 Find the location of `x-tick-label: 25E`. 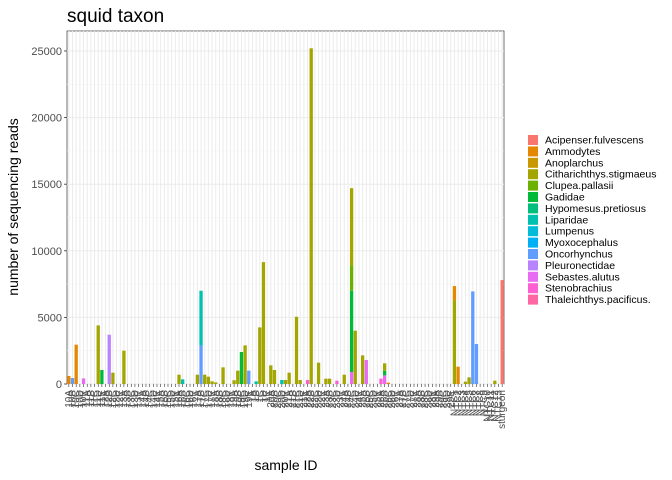

x-tick-label: 25E is located at coordinates (377, 399).